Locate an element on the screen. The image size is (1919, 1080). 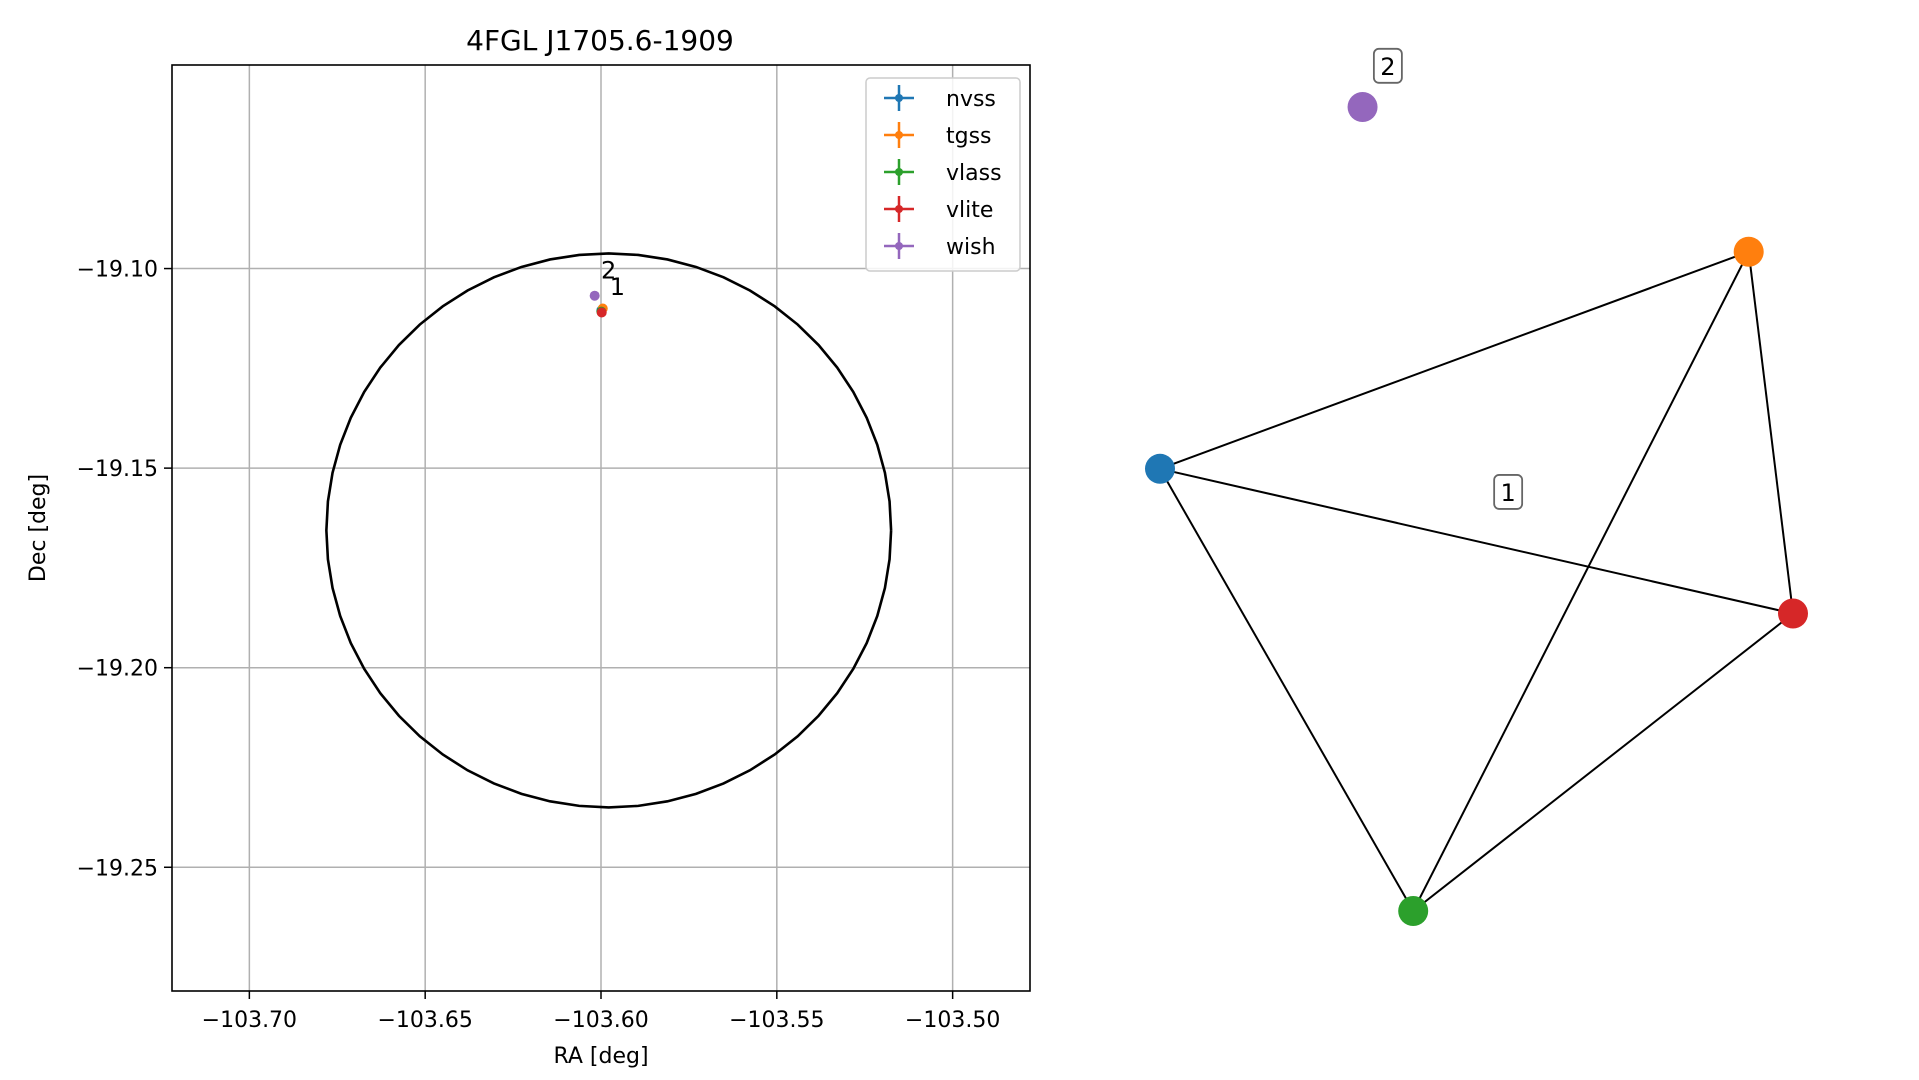
annotation-label: 2 is located at coordinates (608, 271).